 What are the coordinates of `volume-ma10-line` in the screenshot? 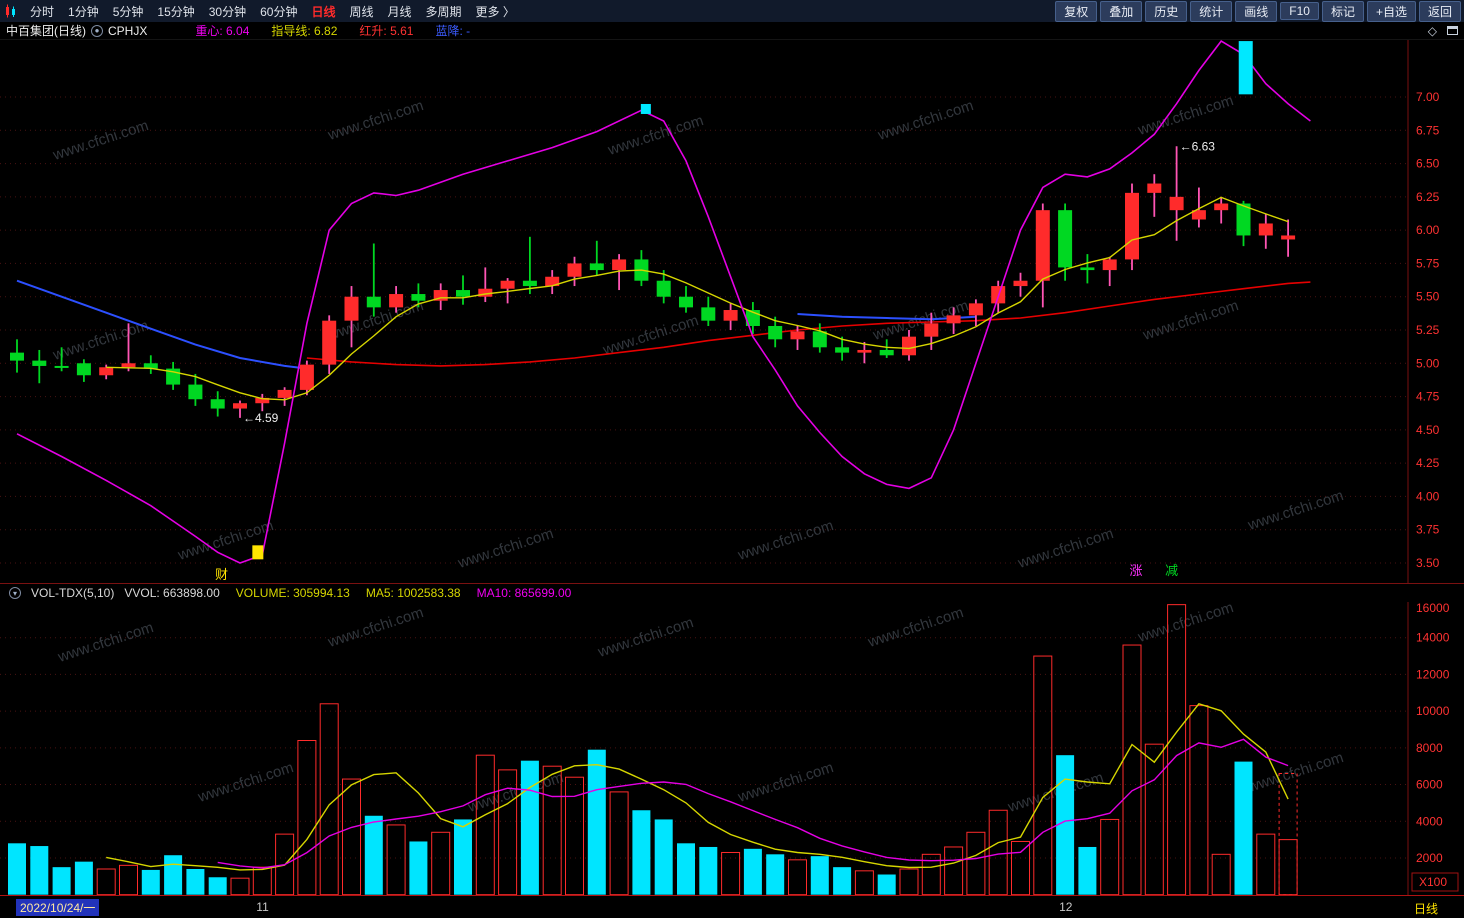 It's located at (753, 803).